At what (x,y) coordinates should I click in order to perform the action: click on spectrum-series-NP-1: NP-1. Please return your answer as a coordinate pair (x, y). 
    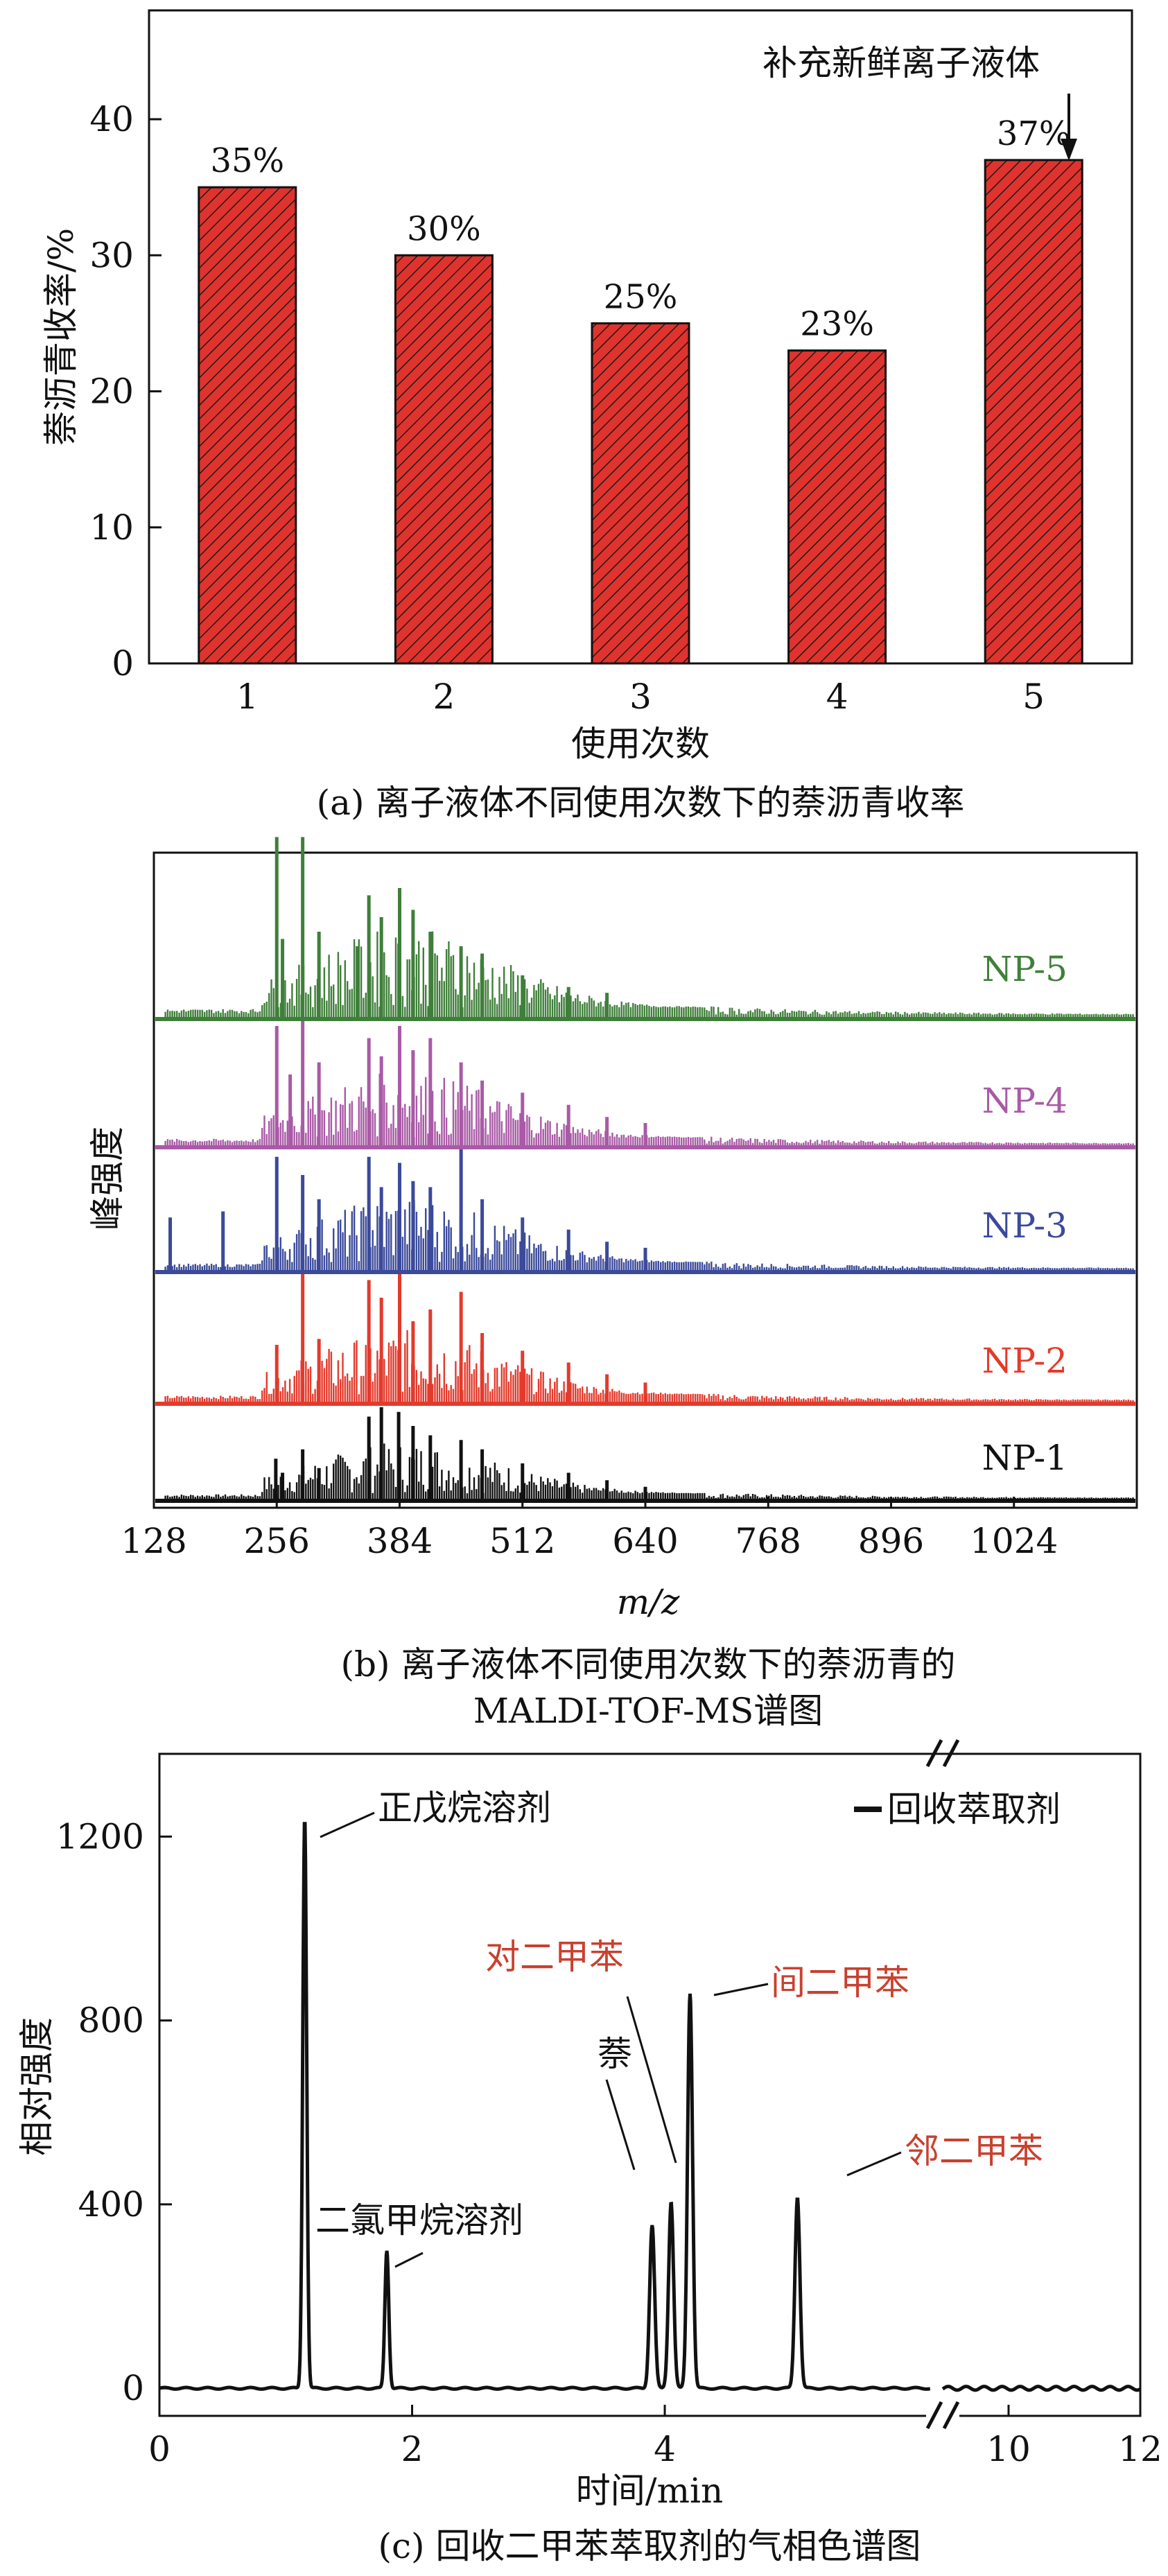
    Looking at the image, I should click on (645, 1455).